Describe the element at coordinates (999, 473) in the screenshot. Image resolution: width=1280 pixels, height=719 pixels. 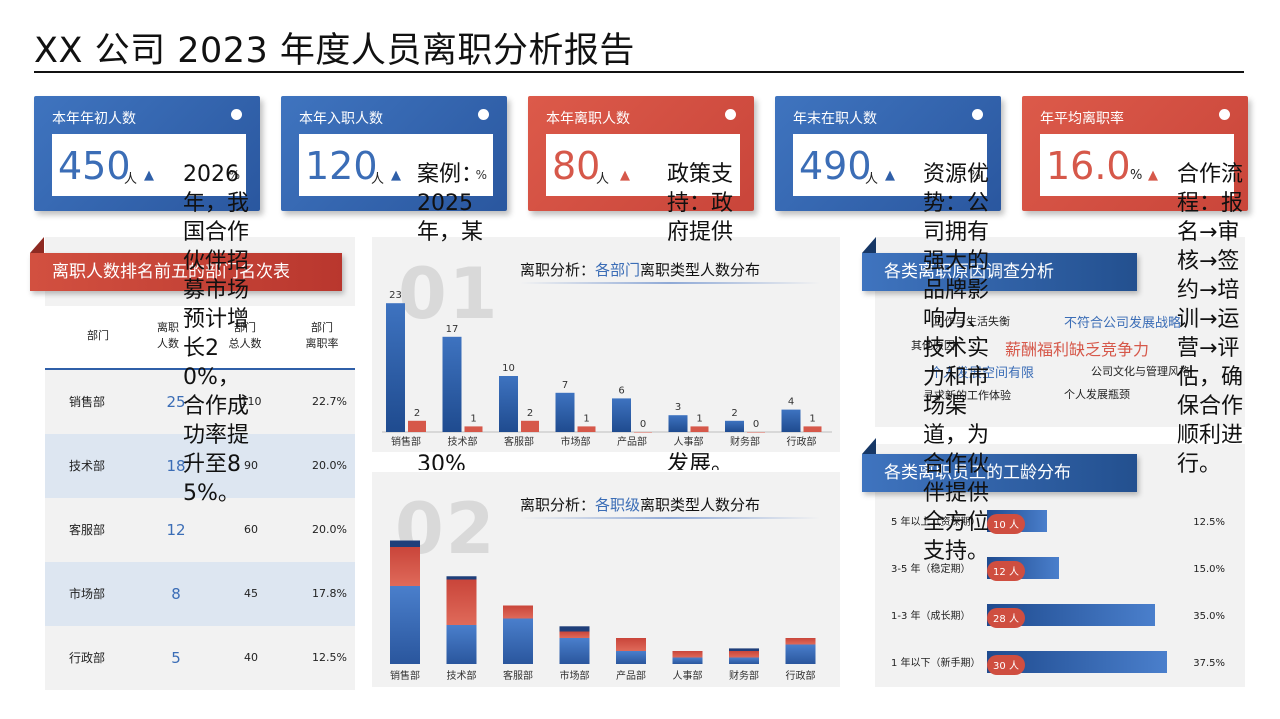
I see `tenure-ribbon: 各类离职员工的工龄分布` at that location.